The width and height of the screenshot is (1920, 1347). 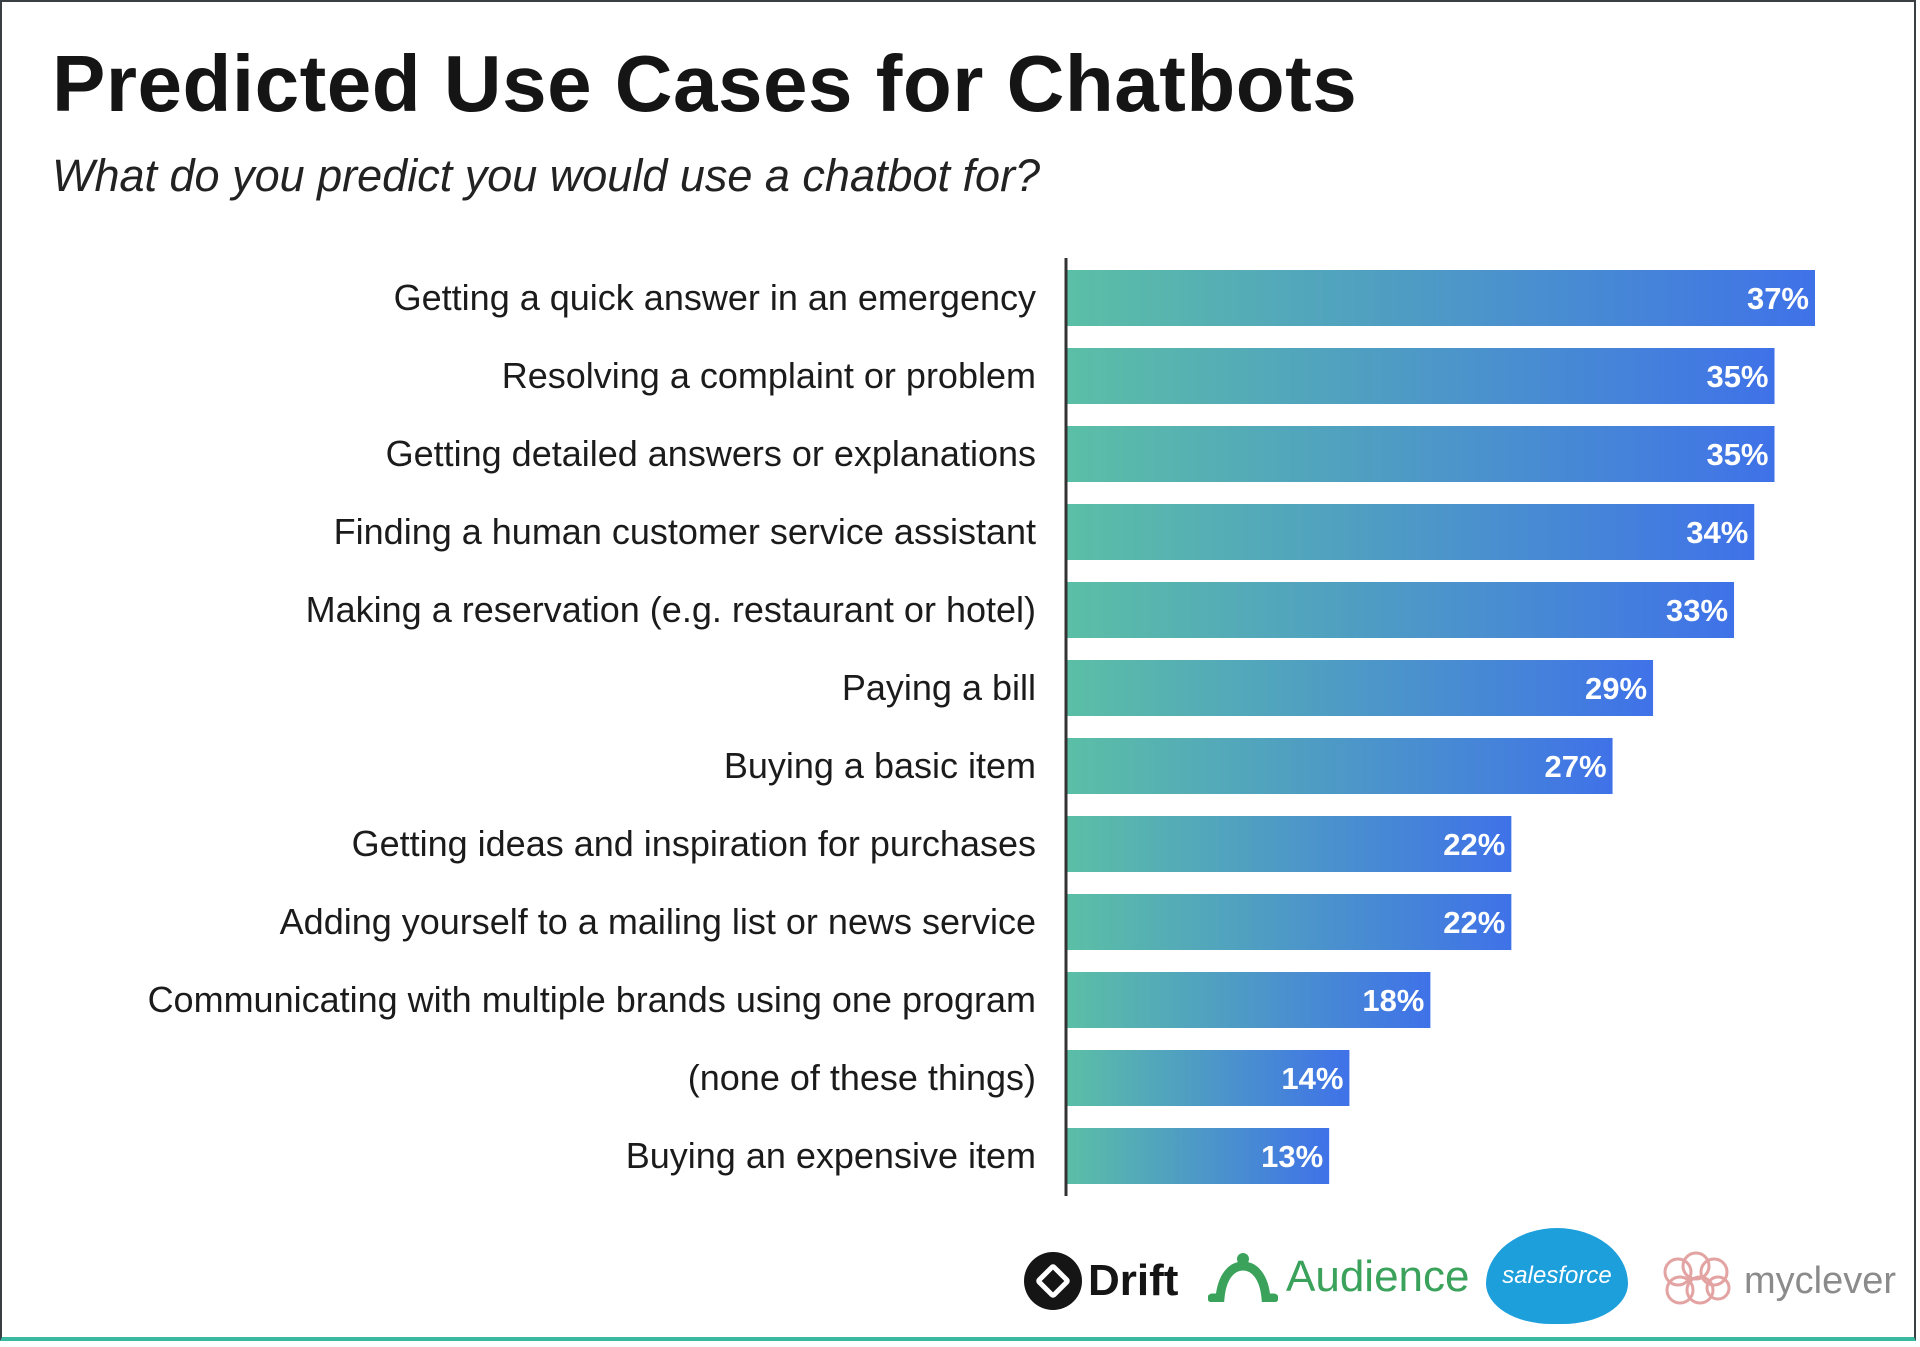 What do you see at coordinates (715, 297) in the screenshot?
I see `category-label: Getting a quick answer in an emergency` at bounding box center [715, 297].